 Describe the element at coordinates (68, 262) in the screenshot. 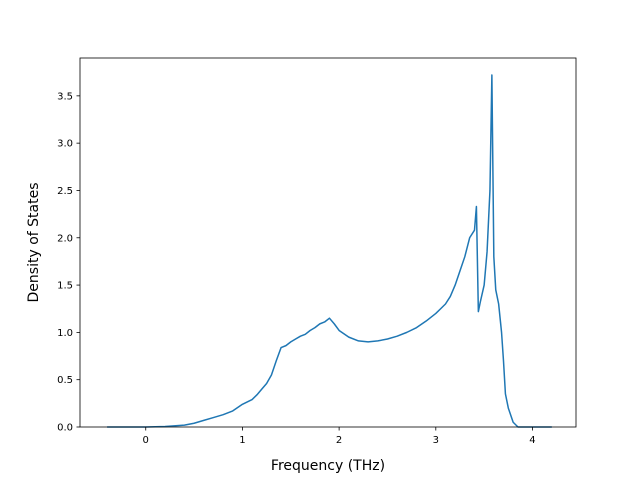

I see `y-axis-ticks: 0.0 0.5 1.0 1.5 2.0 2.5 3.0 3.5` at that location.